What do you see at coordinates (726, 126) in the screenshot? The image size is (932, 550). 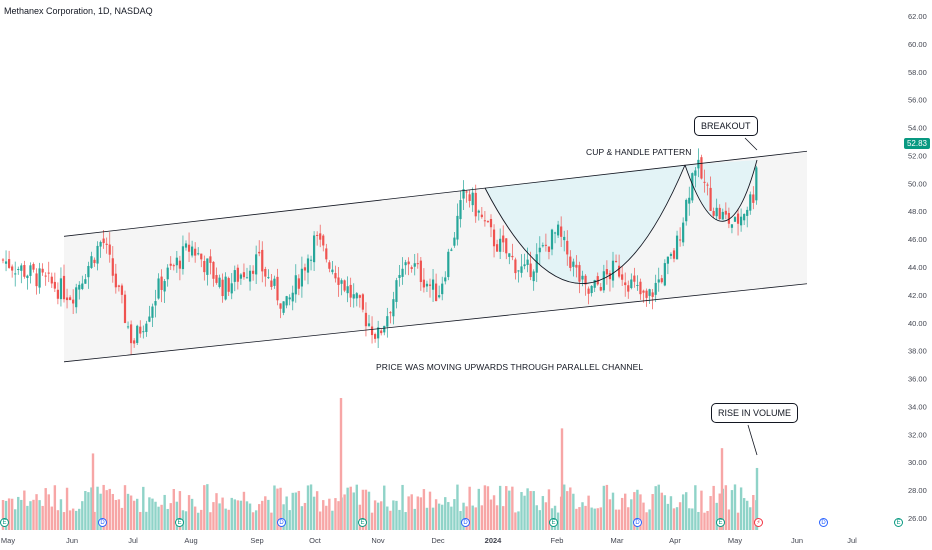 I see `breakout-callout: BREAKOUT` at bounding box center [726, 126].